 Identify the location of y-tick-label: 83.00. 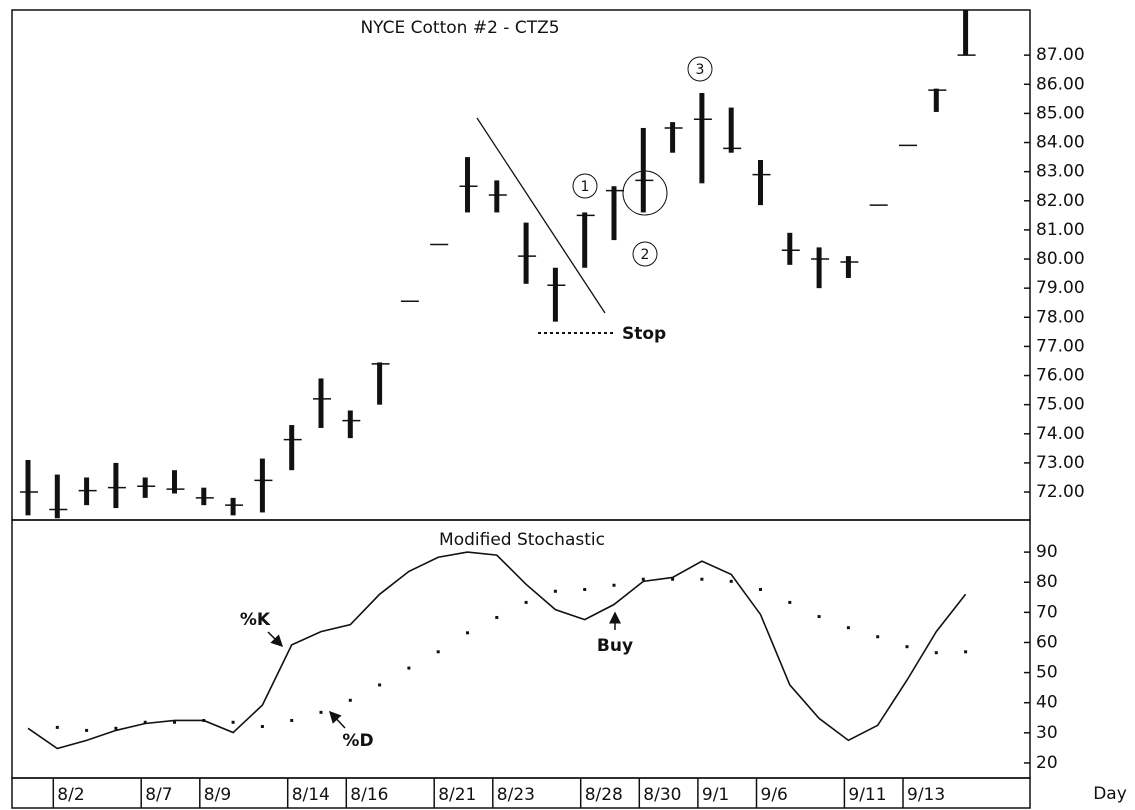
(1060, 172).